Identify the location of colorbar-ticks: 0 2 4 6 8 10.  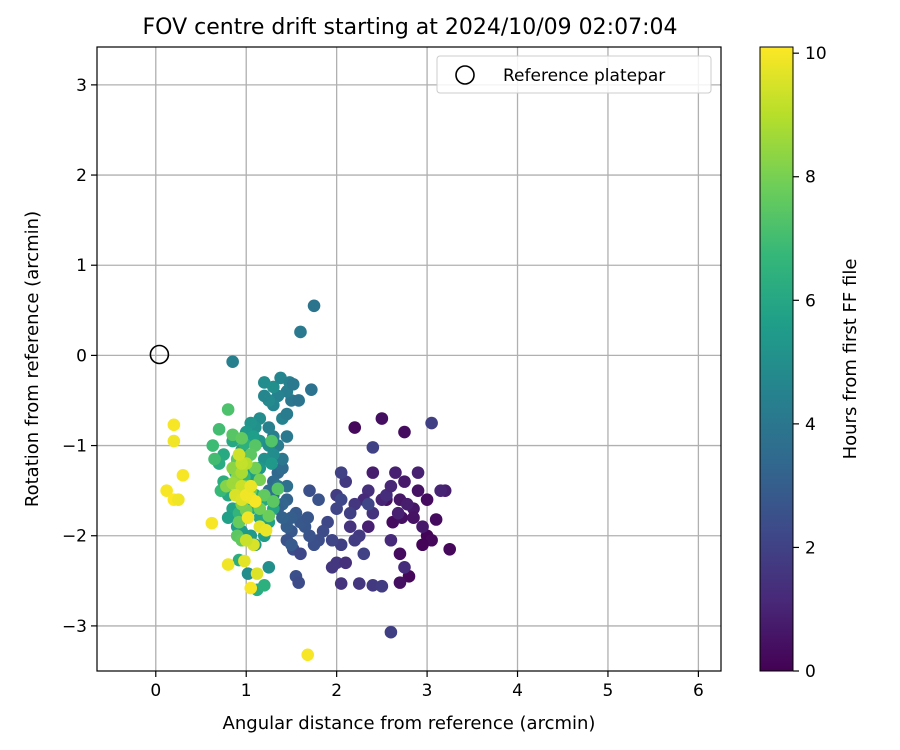
(810, 363).